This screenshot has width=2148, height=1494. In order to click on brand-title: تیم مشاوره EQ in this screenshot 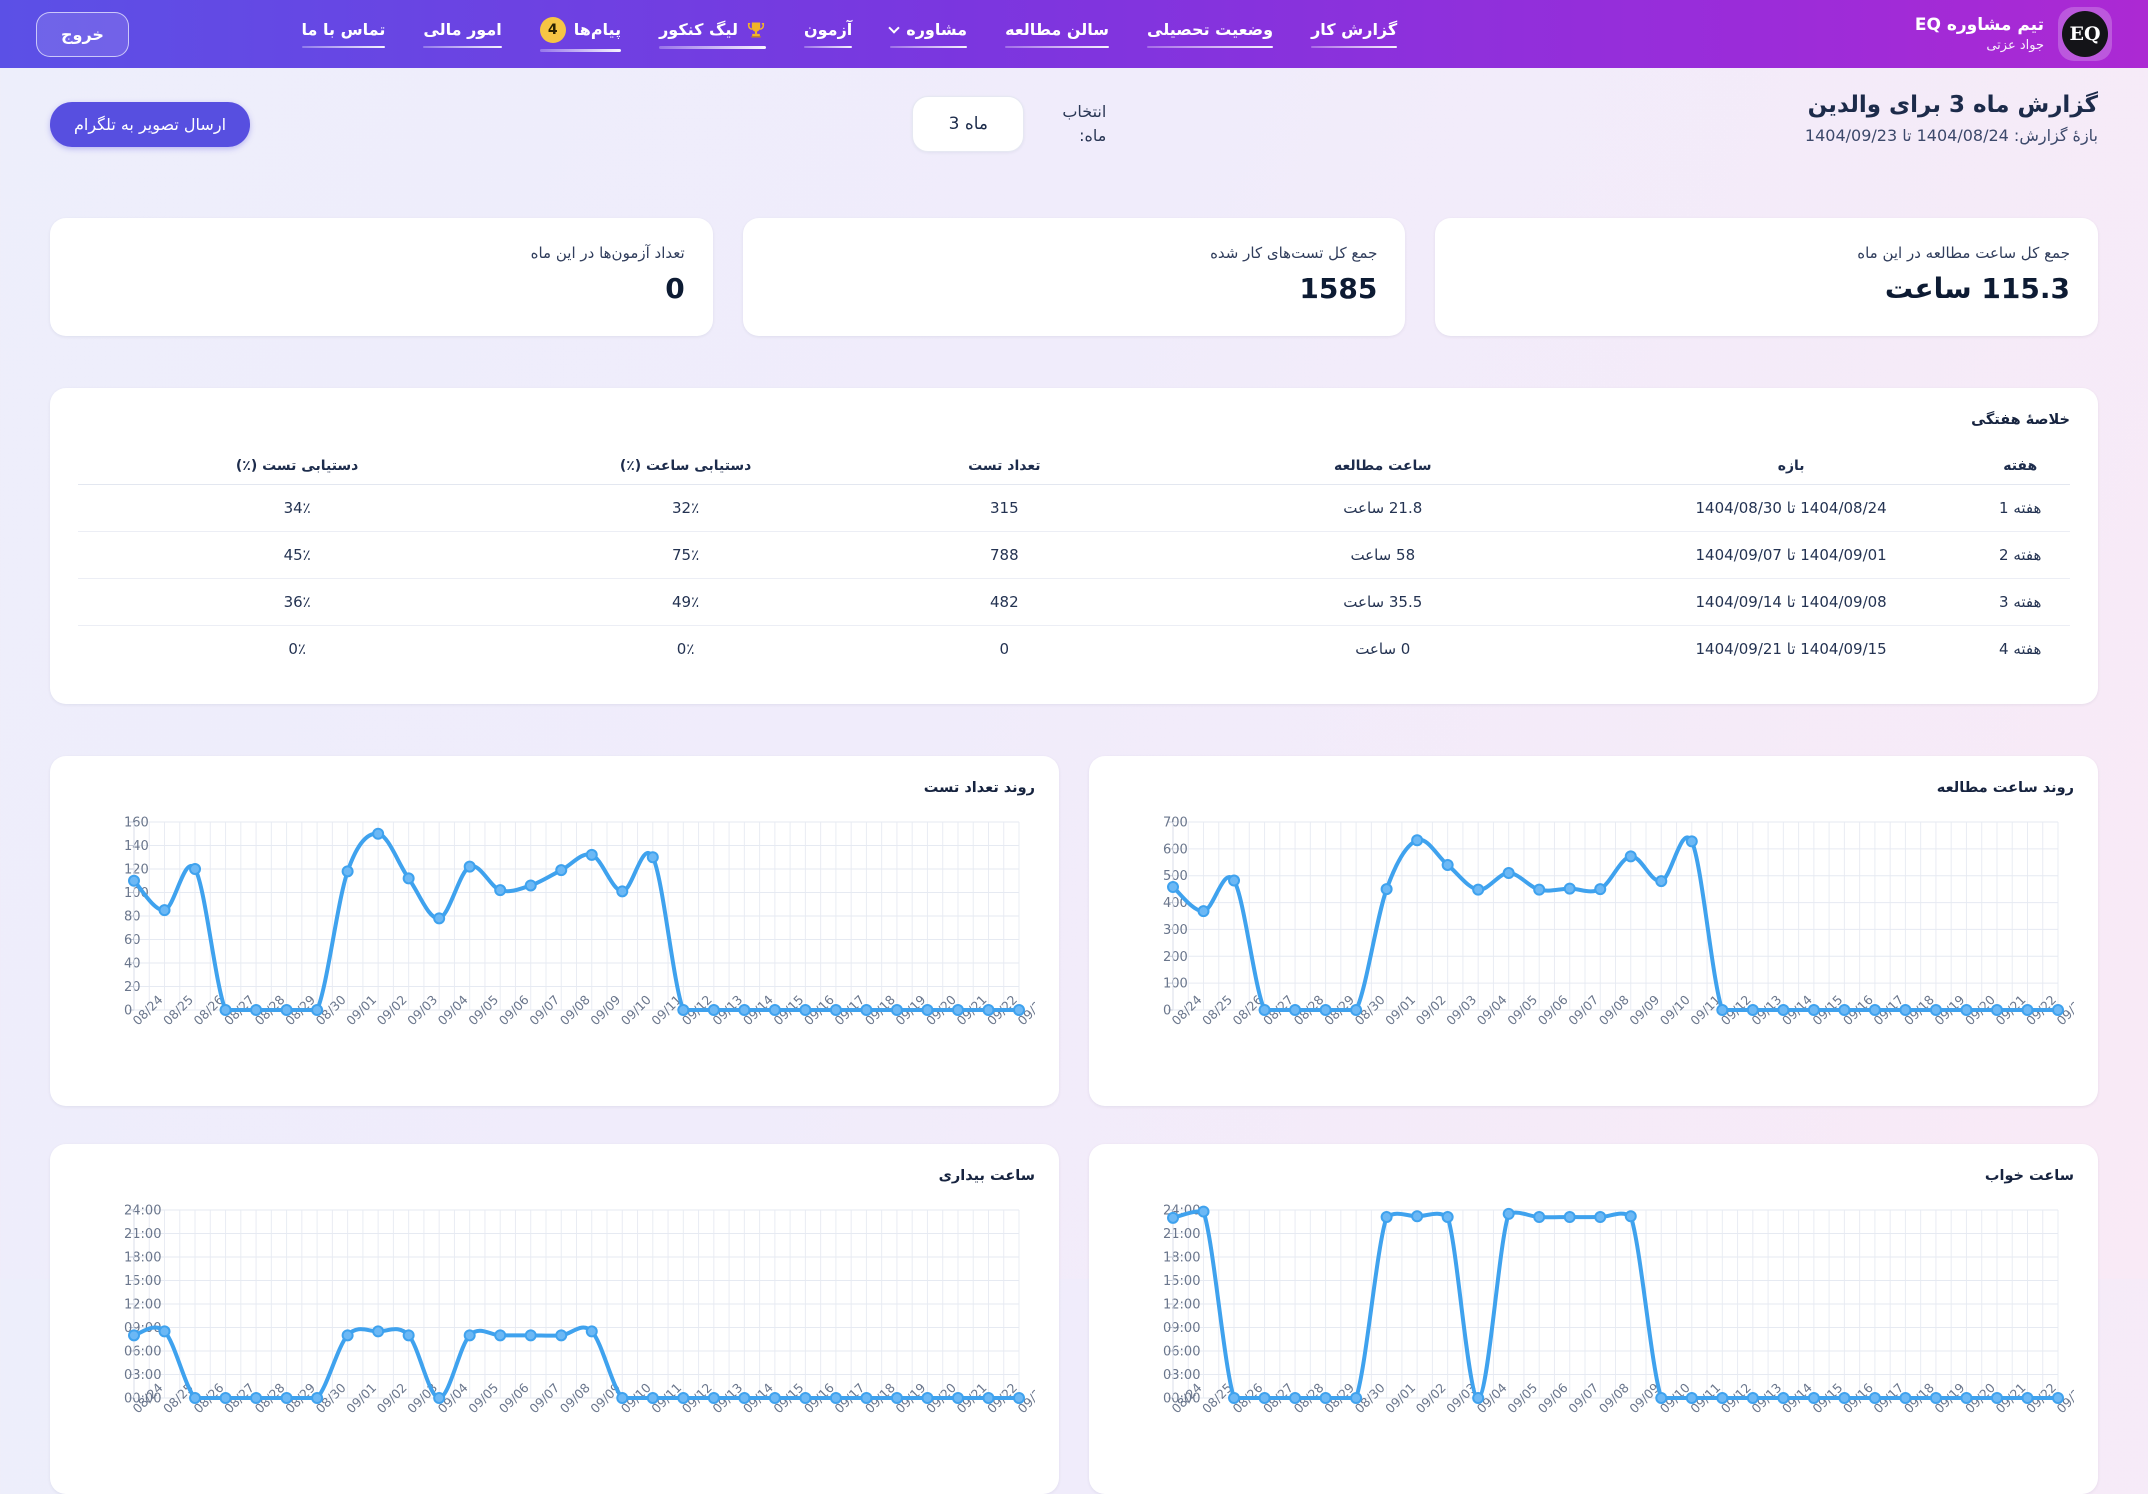, I will do `click(1979, 25)`.